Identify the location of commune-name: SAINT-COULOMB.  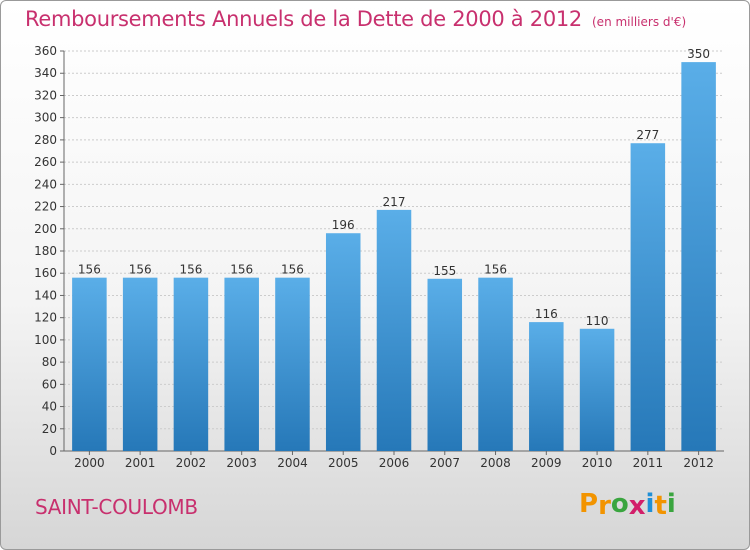
(116, 507).